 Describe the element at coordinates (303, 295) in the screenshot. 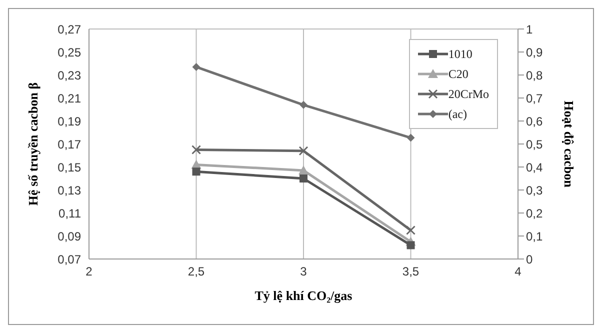

I see `x-axis-title: Tỷ lệ khí CO₂/gas` at that location.